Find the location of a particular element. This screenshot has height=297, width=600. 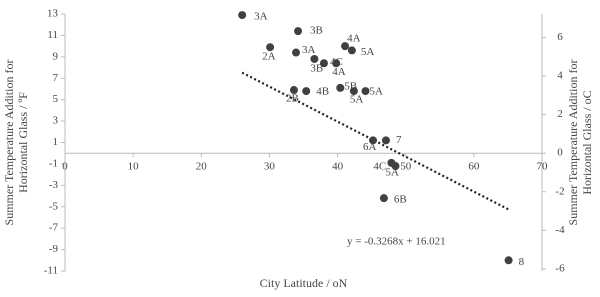

x-tick-label: 20 is located at coordinates (202, 167).